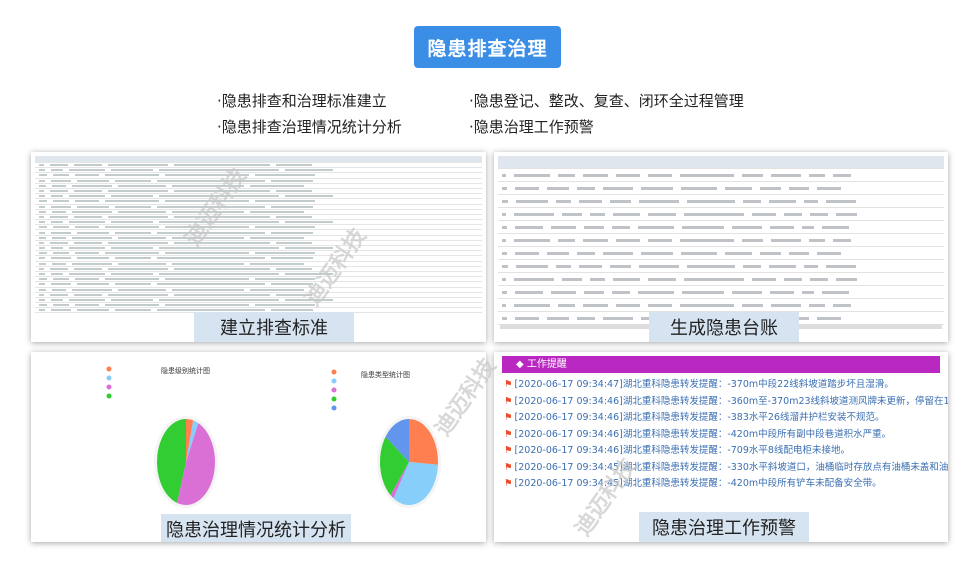 The height and width of the screenshot is (584, 980). What do you see at coordinates (274, 327) in the screenshot?
I see `standard-caption: 建立排查标准` at bounding box center [274, 327].